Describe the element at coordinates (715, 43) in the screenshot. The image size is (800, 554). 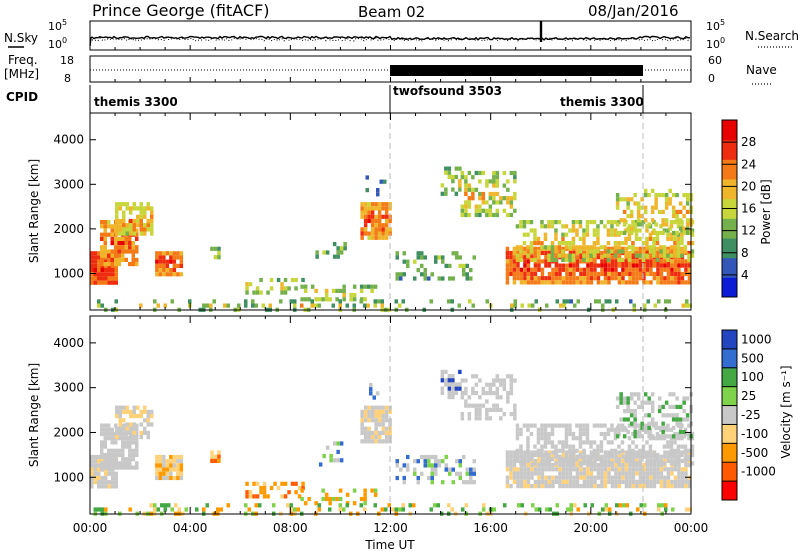
I see `nsearch-tick-bottom: 100` at that location.